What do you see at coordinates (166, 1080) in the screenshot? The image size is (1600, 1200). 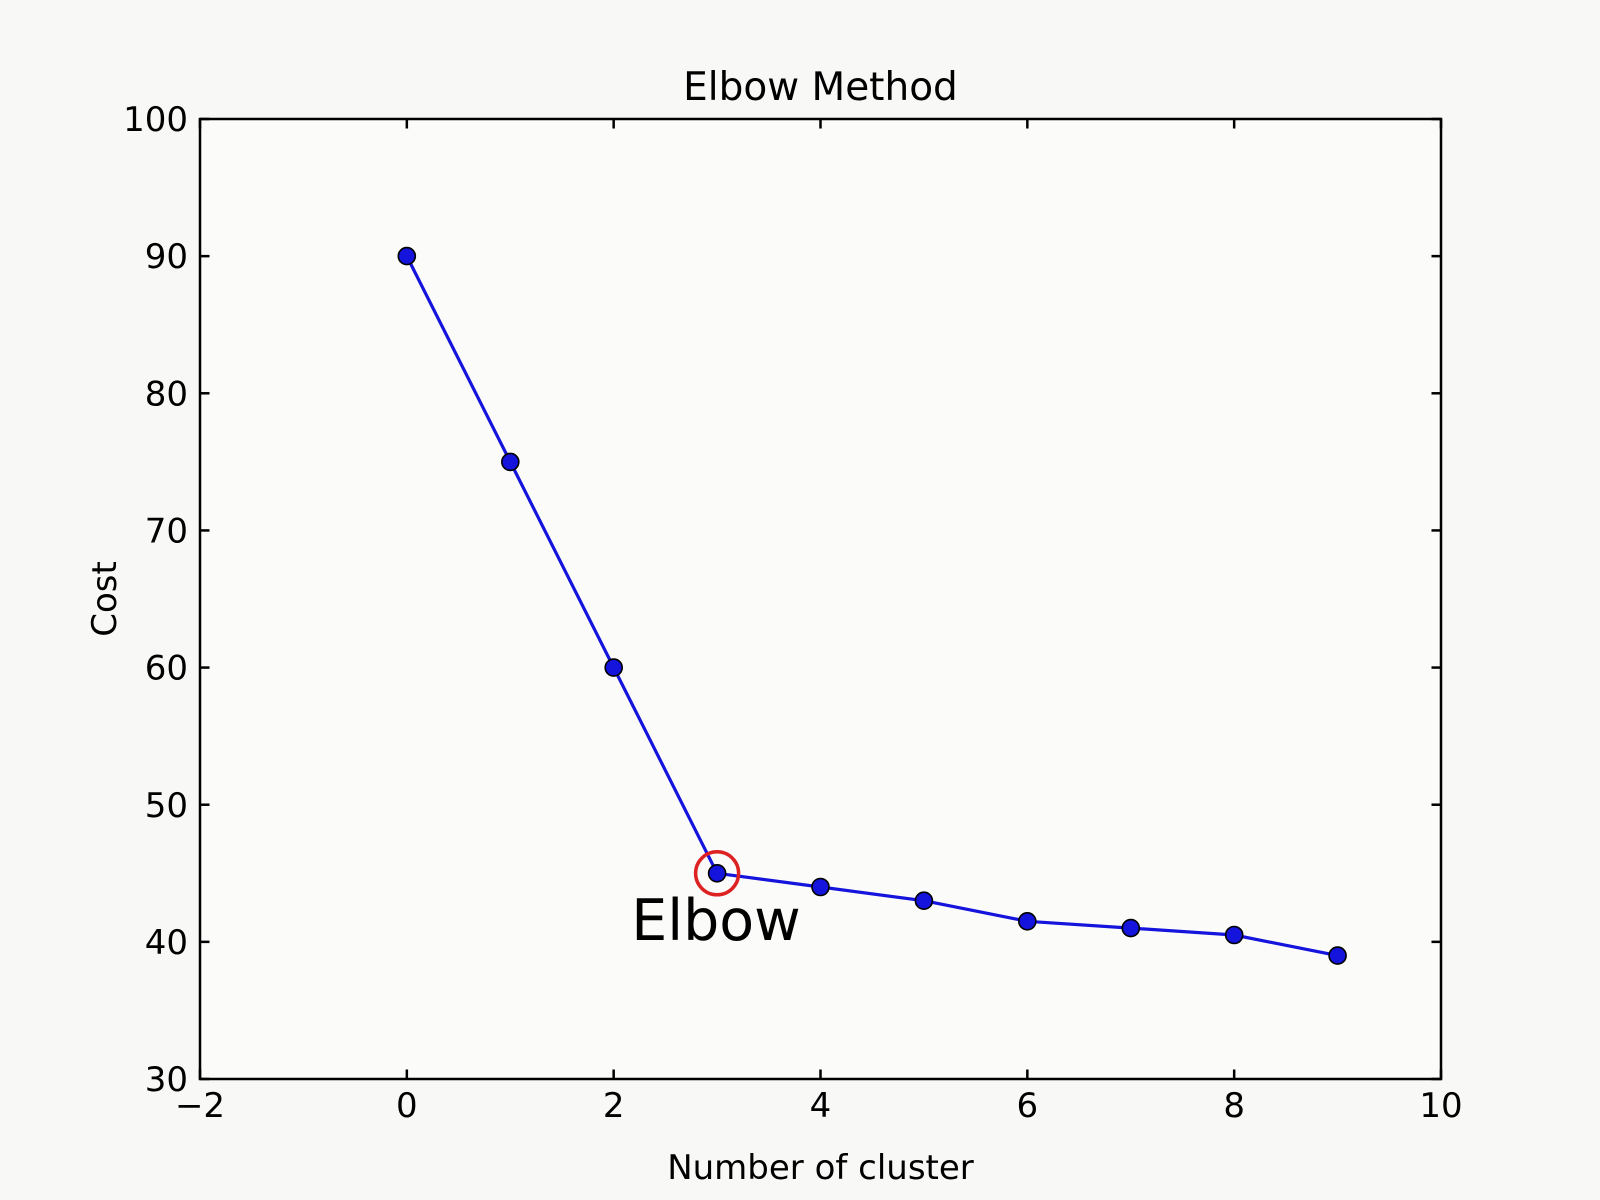 I see `y-tick-label: 30` at bounding box center [166, 1080].